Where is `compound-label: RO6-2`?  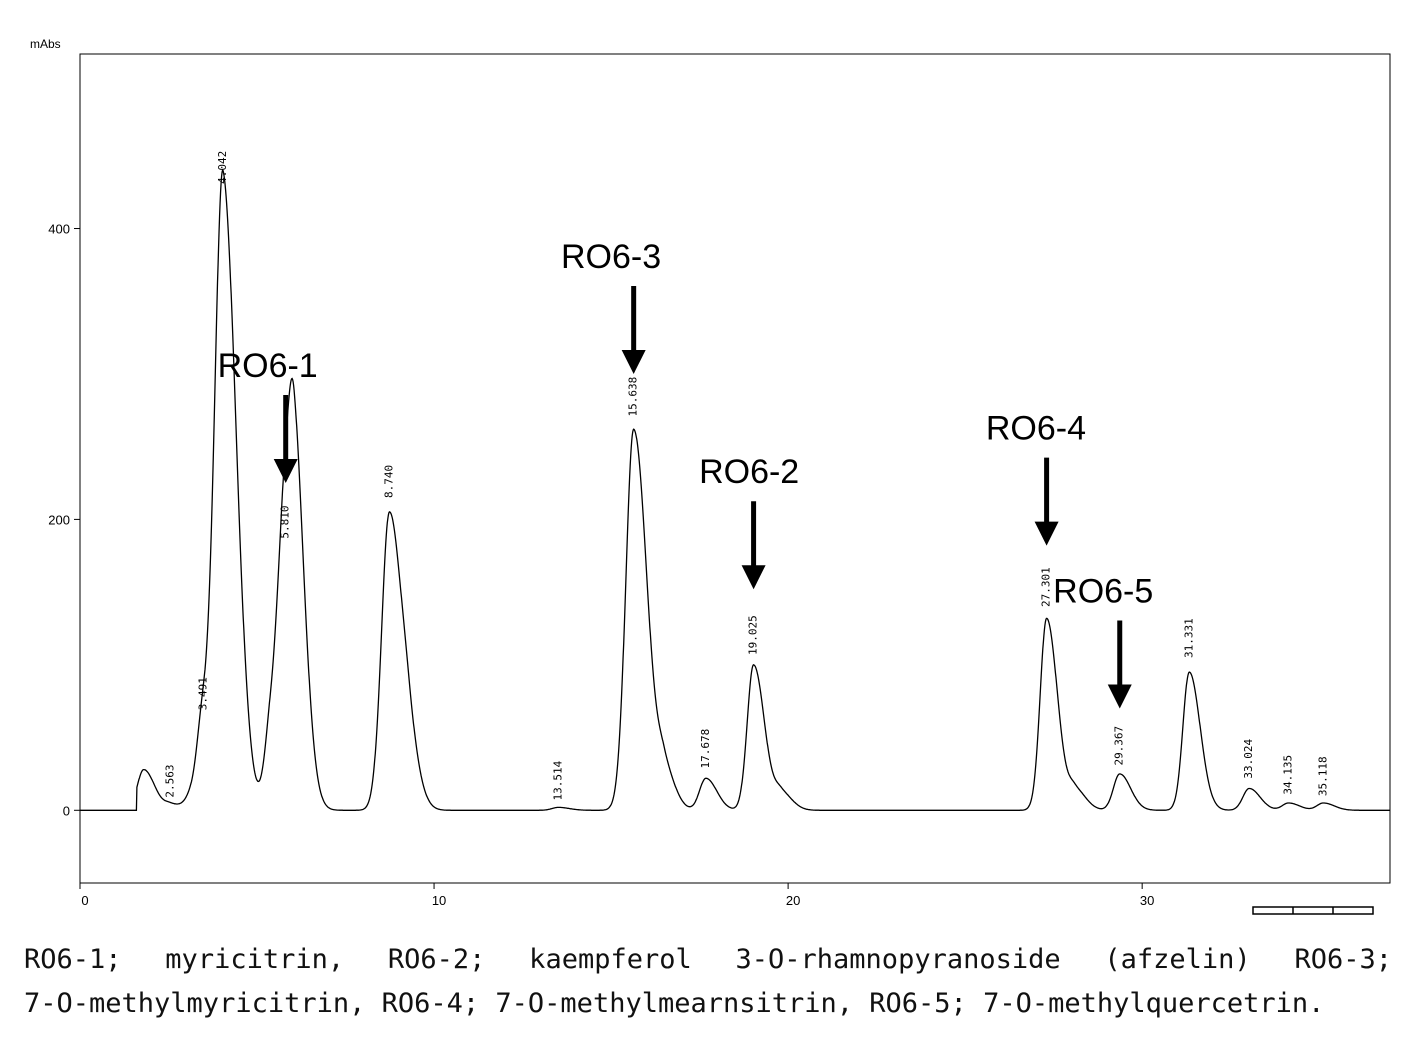 compound-label: RO6-2 is located at coordinates (749, 472).